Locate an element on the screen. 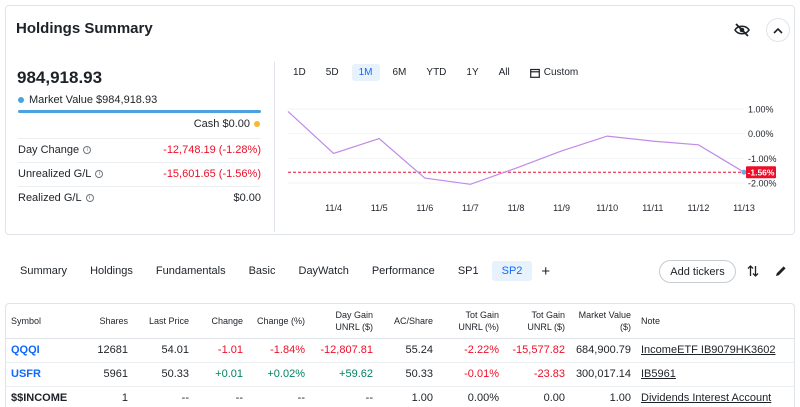  tab-summary: Summary is located at coordinates (44, 271).